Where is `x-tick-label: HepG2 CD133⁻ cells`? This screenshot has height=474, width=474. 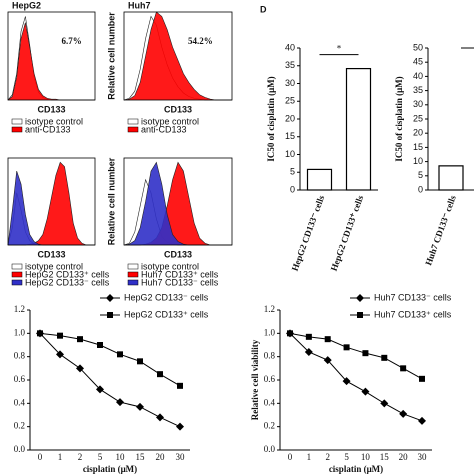 x-tick-label: HepG2 CD133⁻ cells is located at coordinates (308, 233).